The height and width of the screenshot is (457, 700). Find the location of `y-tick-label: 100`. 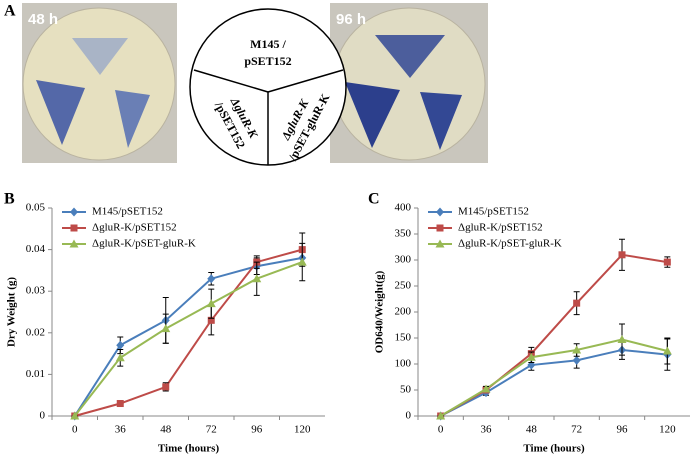

y-tick-label: 100 is located at coordinates (403, 364).